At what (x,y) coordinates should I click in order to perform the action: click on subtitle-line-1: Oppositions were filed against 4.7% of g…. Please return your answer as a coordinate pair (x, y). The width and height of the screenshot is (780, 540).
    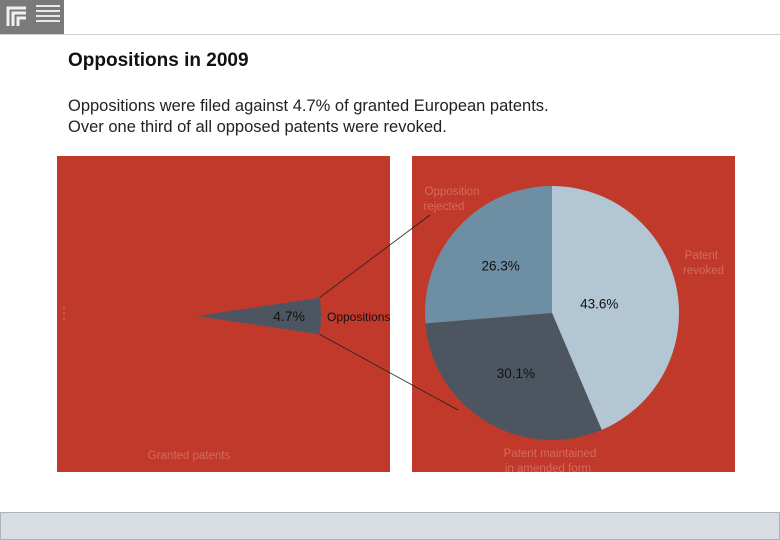
    Looking at the image, I should click on (308, 106).